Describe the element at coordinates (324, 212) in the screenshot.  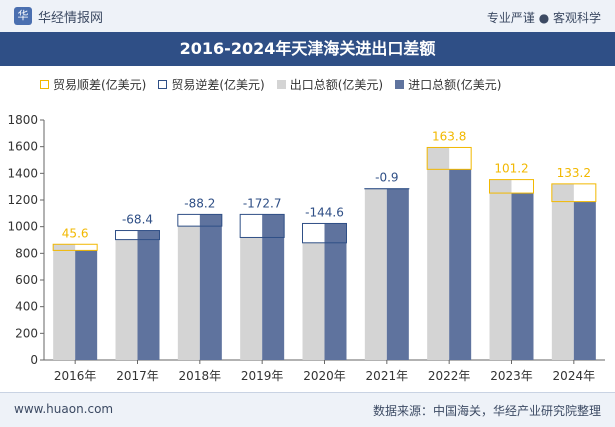
I see `balance-data-label: -144.6` at that location.